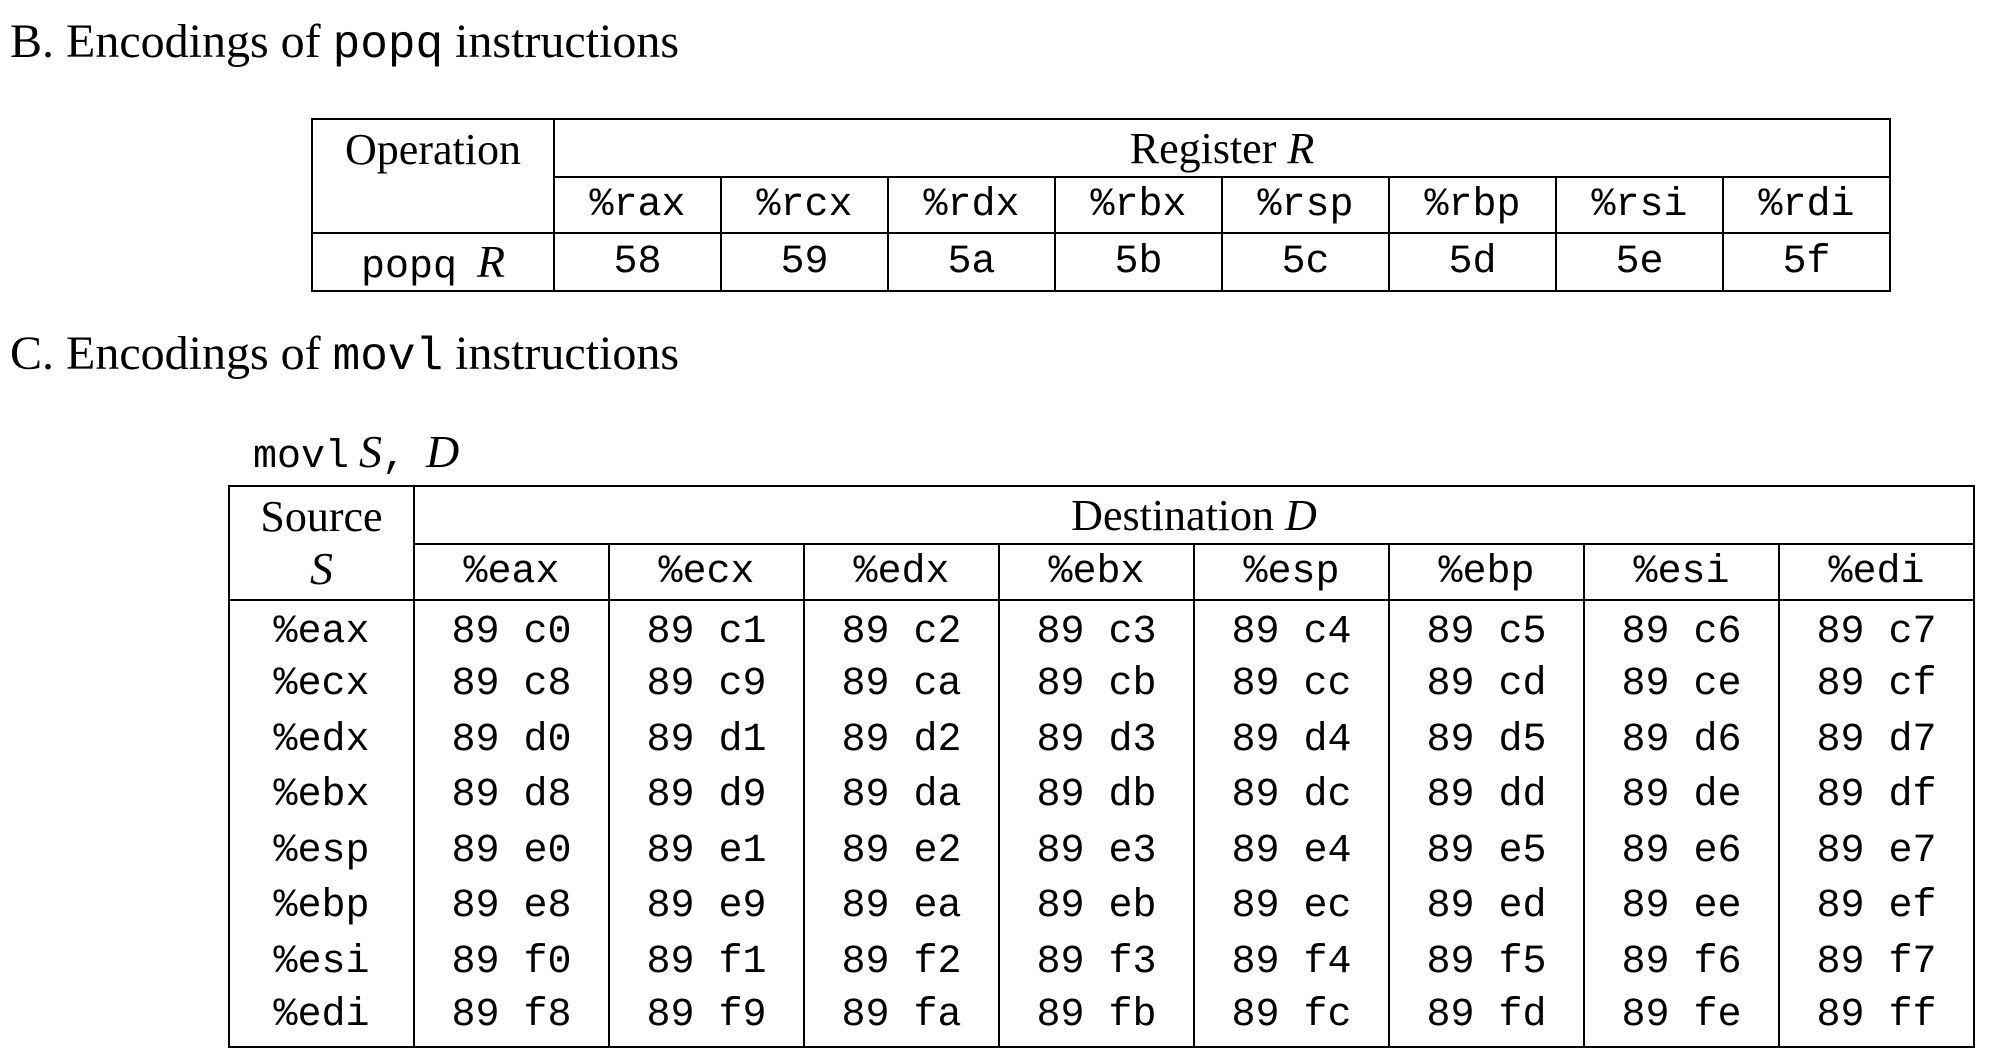  Describe the element at coordinates (1291, 907) in the screenshot. I see `encoding-cell: 89 ec` at that location.